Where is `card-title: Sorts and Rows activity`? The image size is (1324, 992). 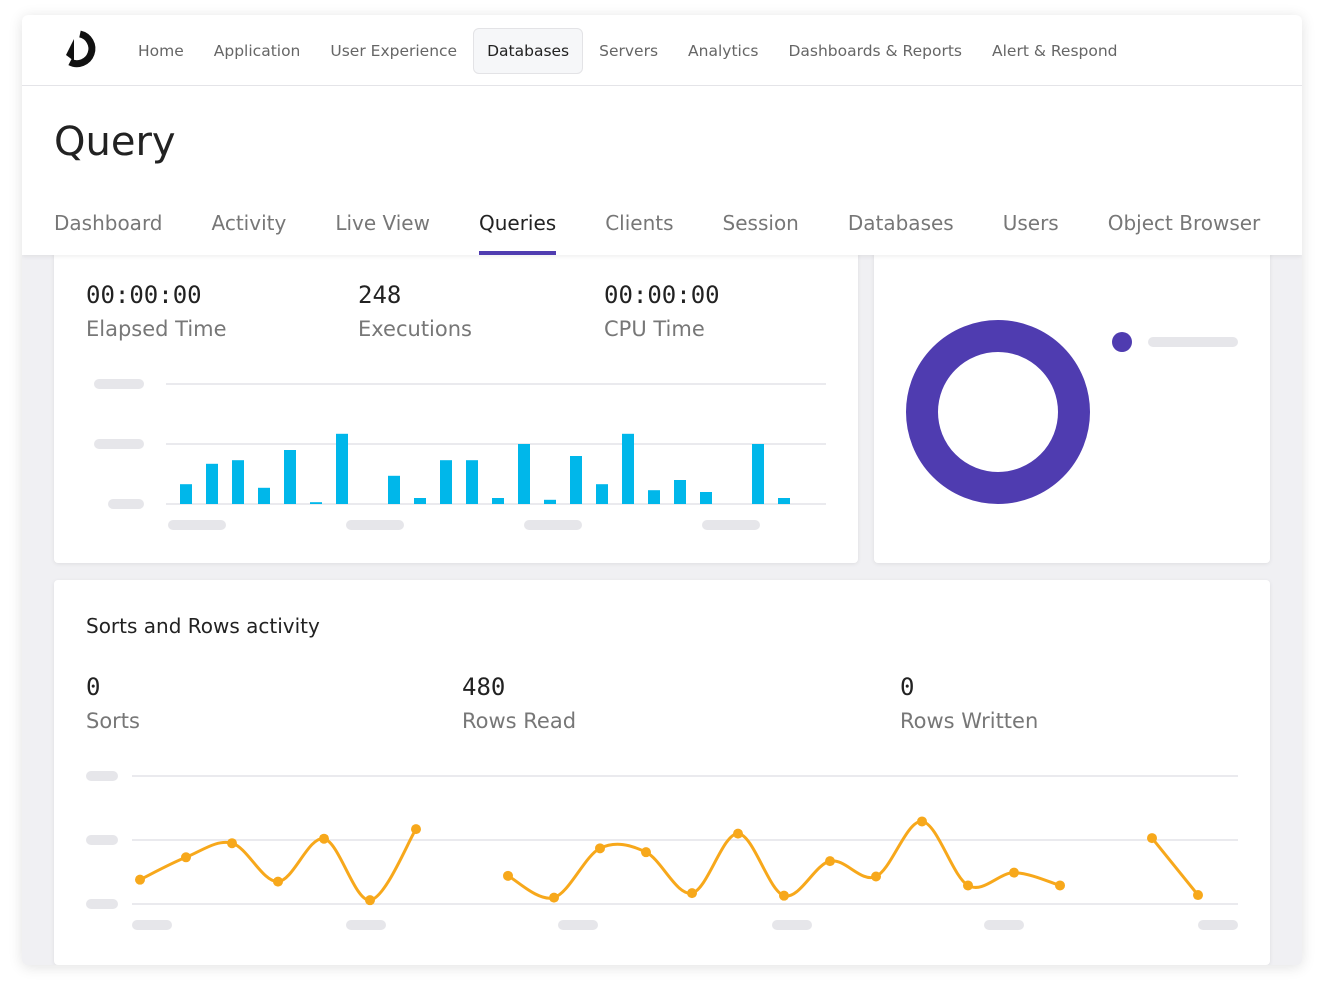 card-title: Sorts and Rows activity is located at coordinates (203, 626).